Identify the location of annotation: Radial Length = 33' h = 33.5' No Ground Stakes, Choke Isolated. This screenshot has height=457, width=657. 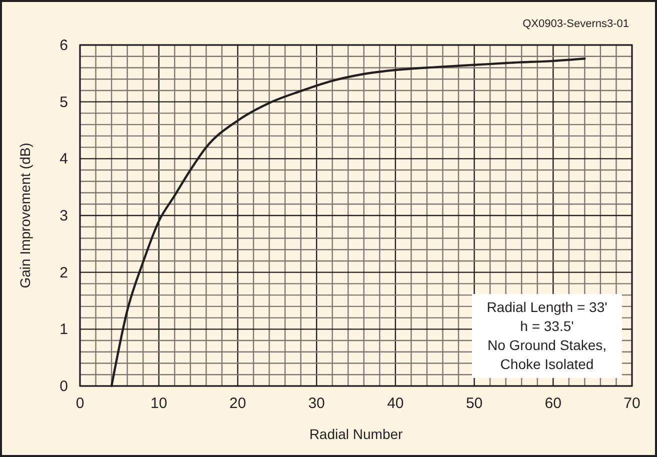
(547, 335).